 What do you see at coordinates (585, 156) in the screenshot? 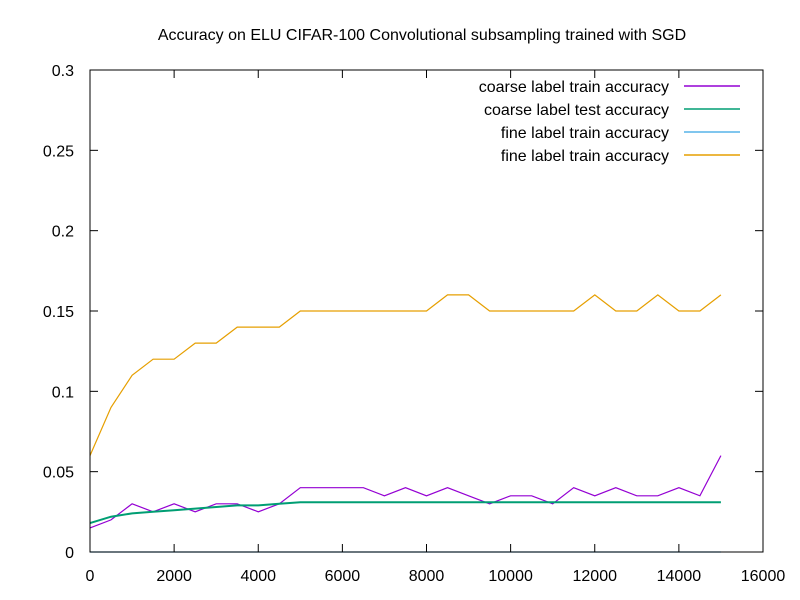
I see `legend-label-3: fine label train accuracy` at bounding box center [585, 156].